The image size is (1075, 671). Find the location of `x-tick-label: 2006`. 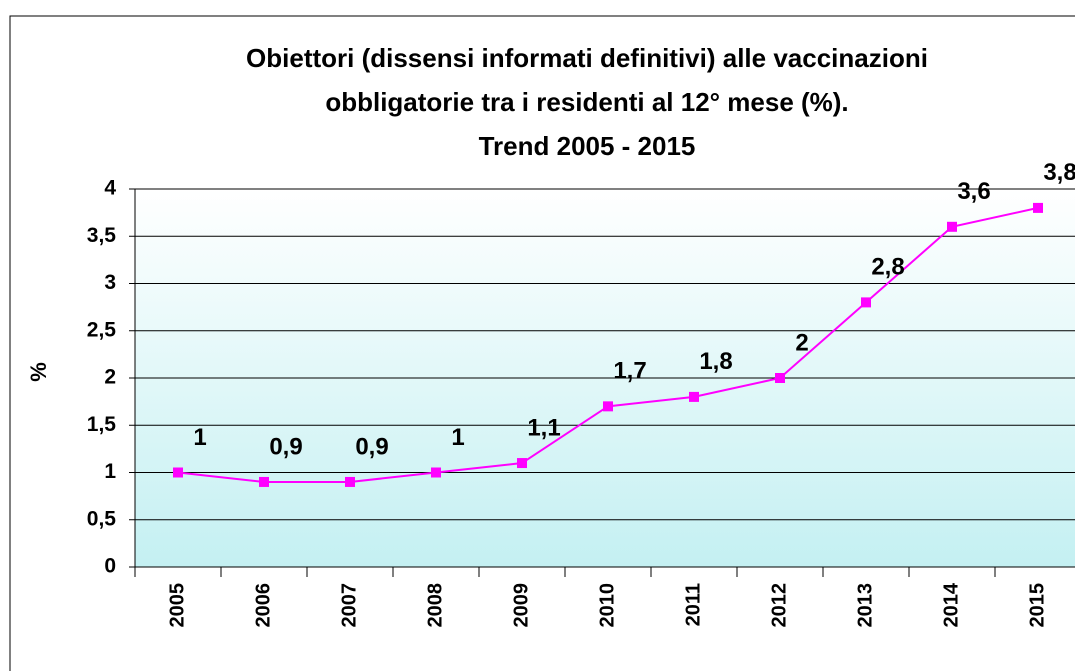

x-tick-label: 2006 is located at coordinates (263, 605).